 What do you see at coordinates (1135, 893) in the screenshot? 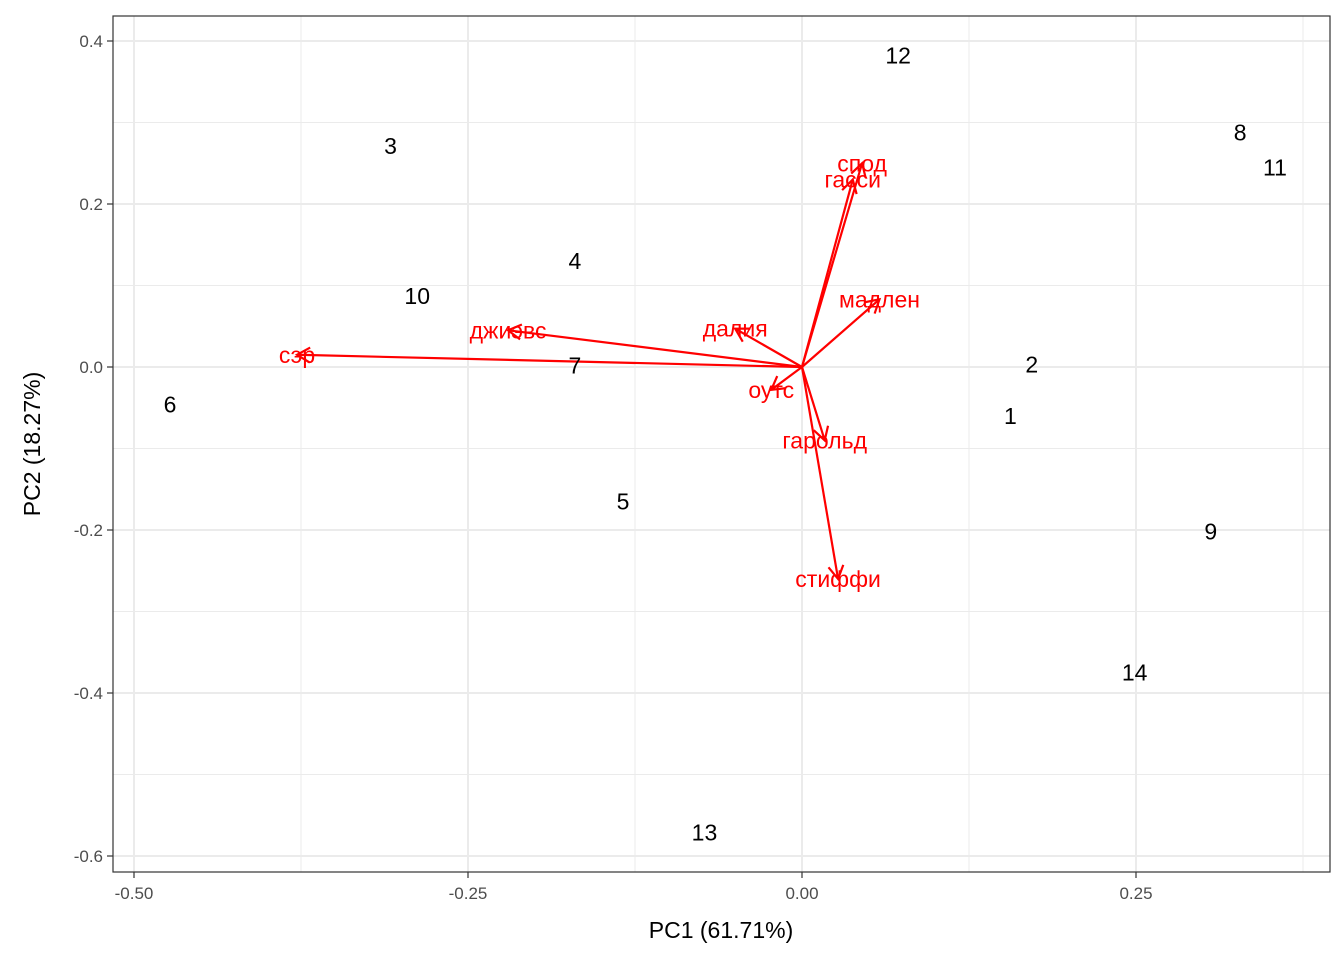
I see `x-tick-label: 0.25` at bounding box center [1135, 893].